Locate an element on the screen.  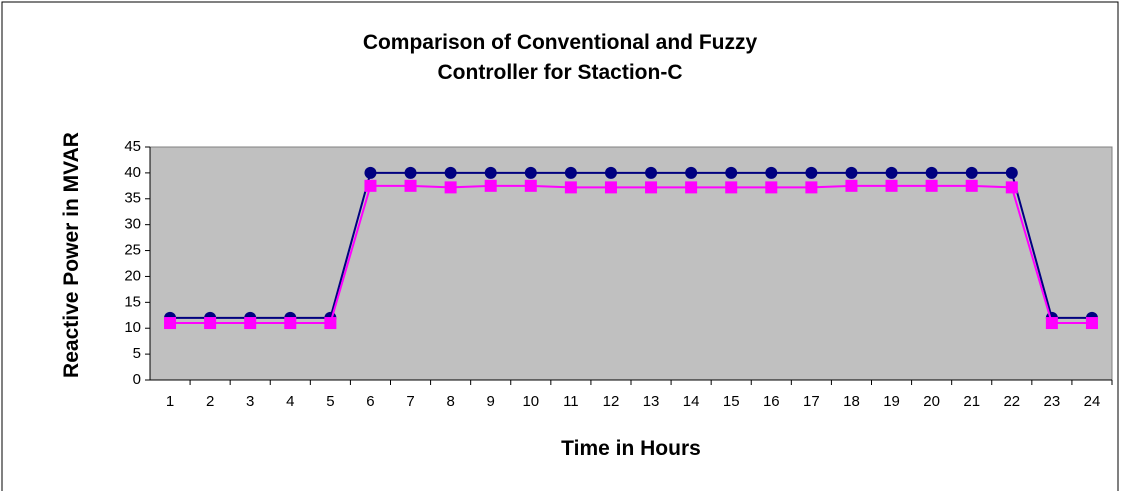
y-tick-label: 20 is located at coordinates (132, 275).